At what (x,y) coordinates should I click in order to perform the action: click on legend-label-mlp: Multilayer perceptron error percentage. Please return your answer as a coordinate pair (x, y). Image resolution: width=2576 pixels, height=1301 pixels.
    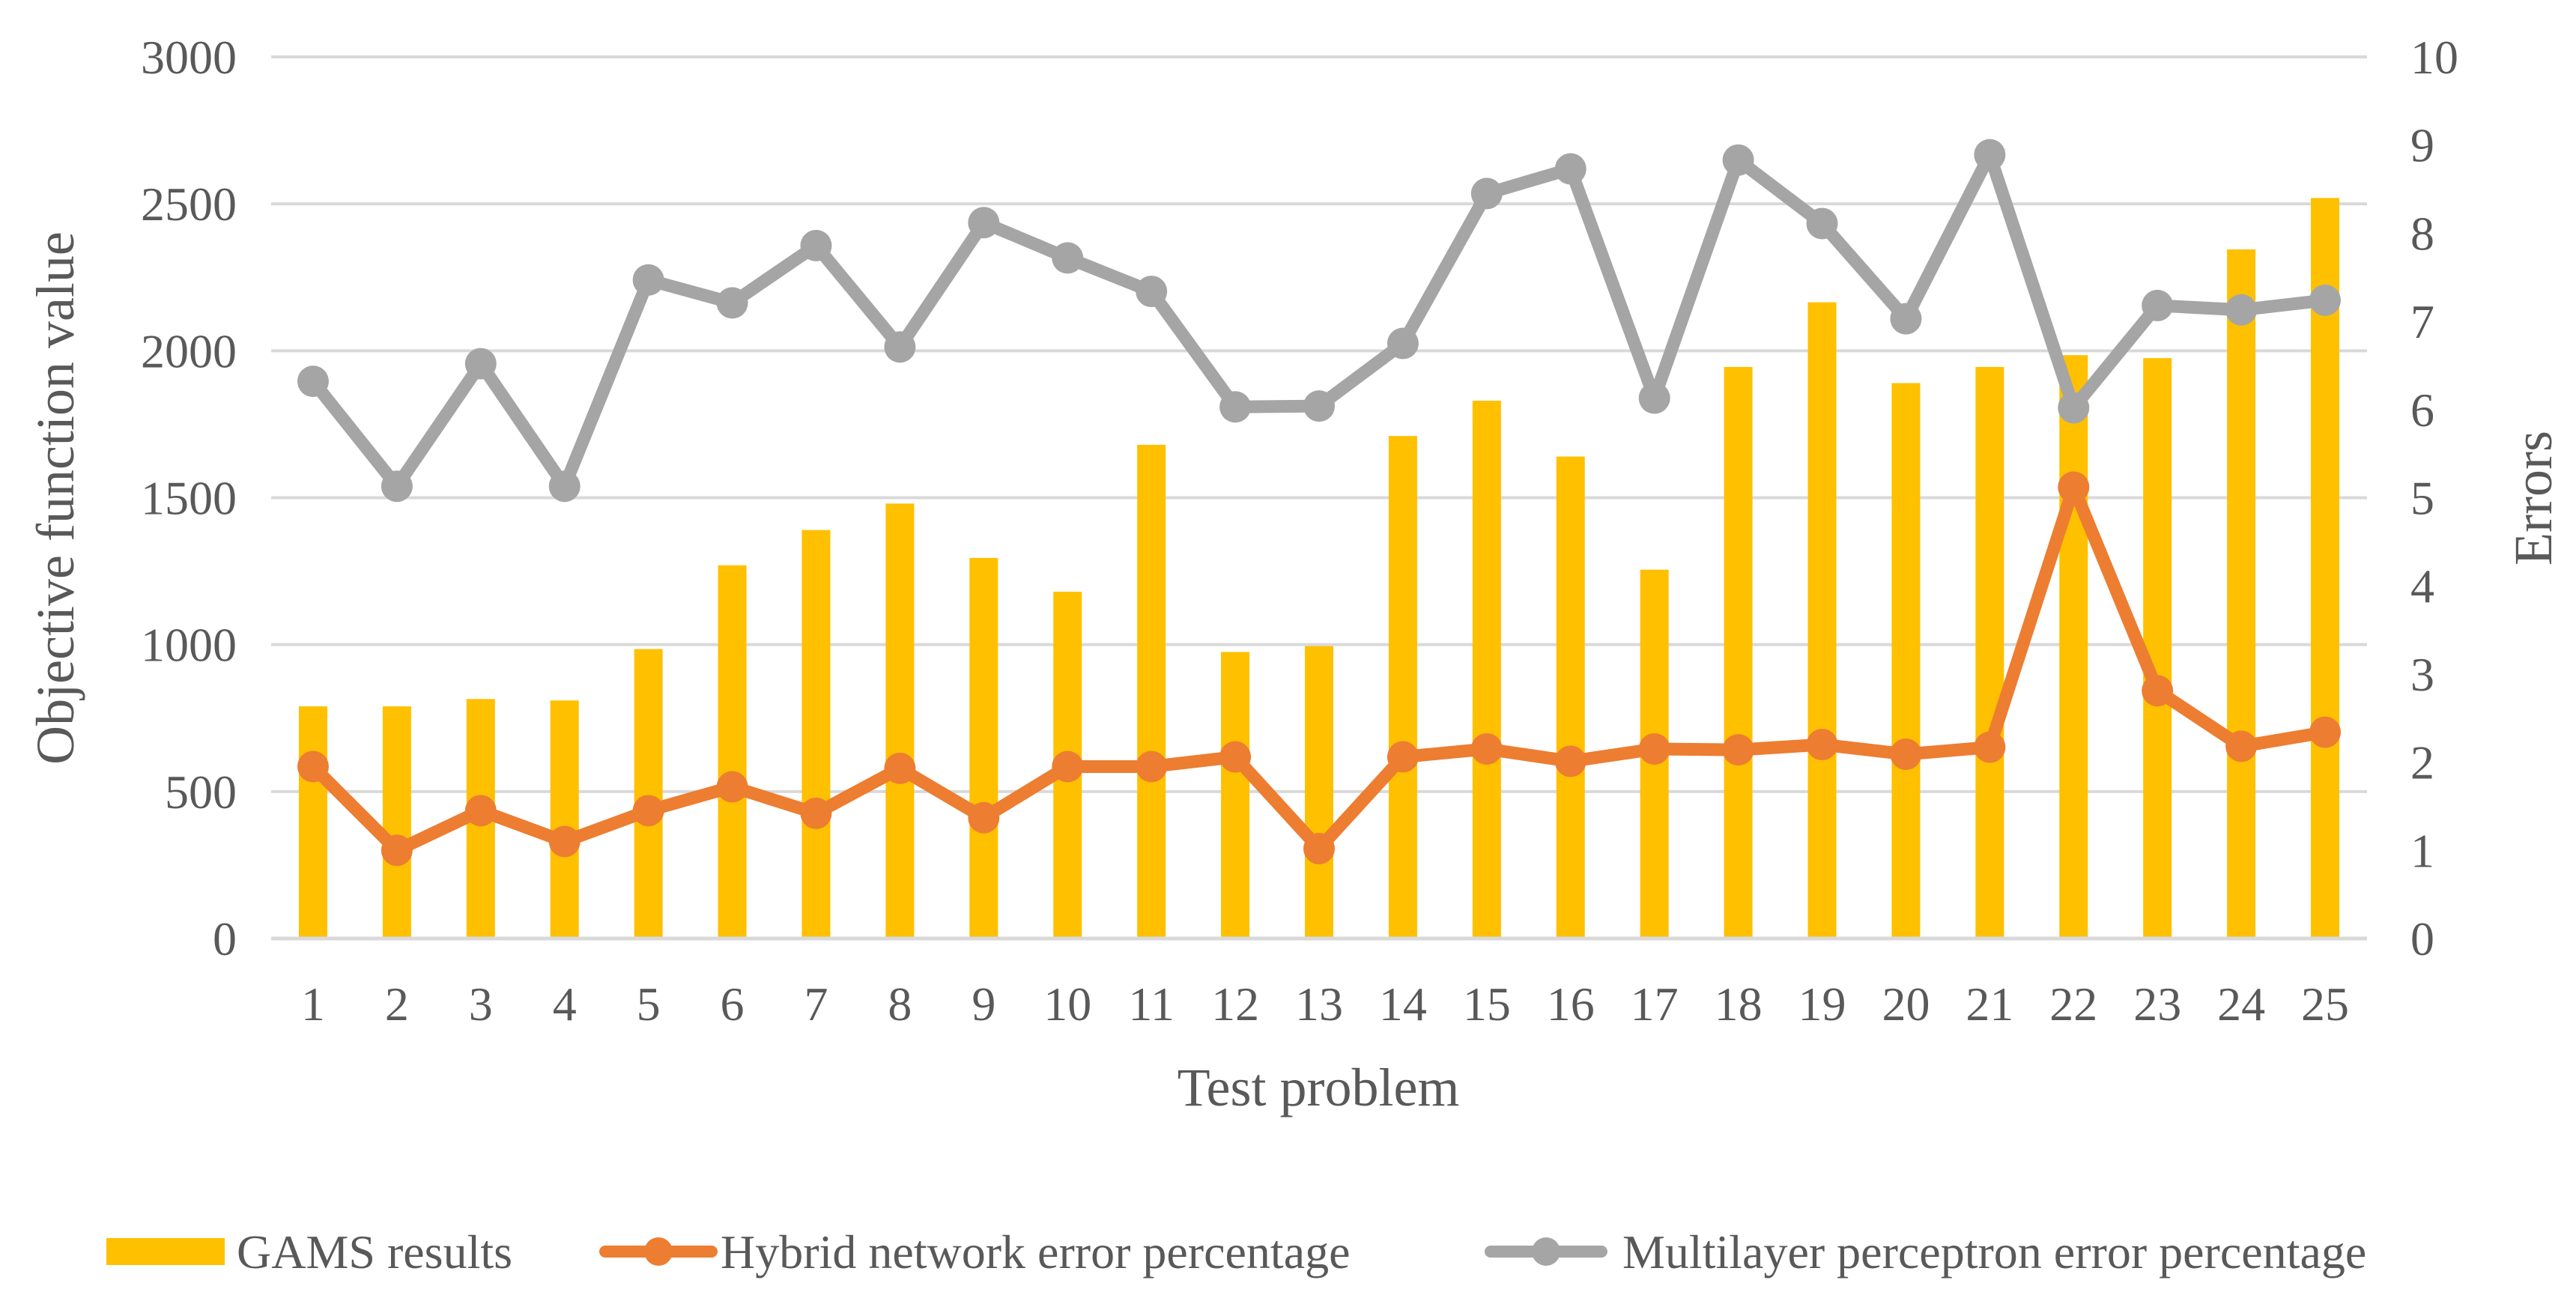
    Looking at the image, I should click on (1994, 1252).